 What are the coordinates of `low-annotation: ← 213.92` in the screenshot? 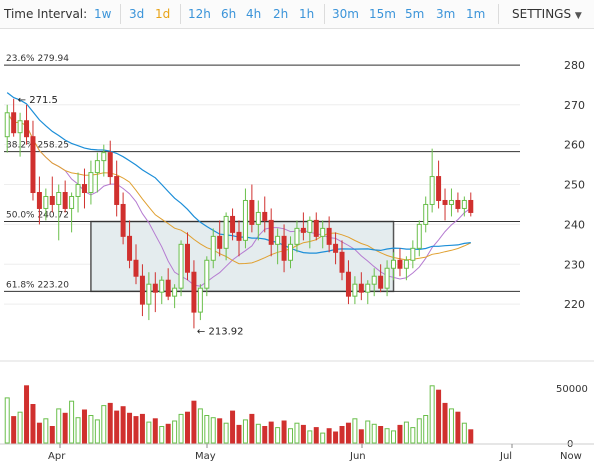 It's located at (220, 331).